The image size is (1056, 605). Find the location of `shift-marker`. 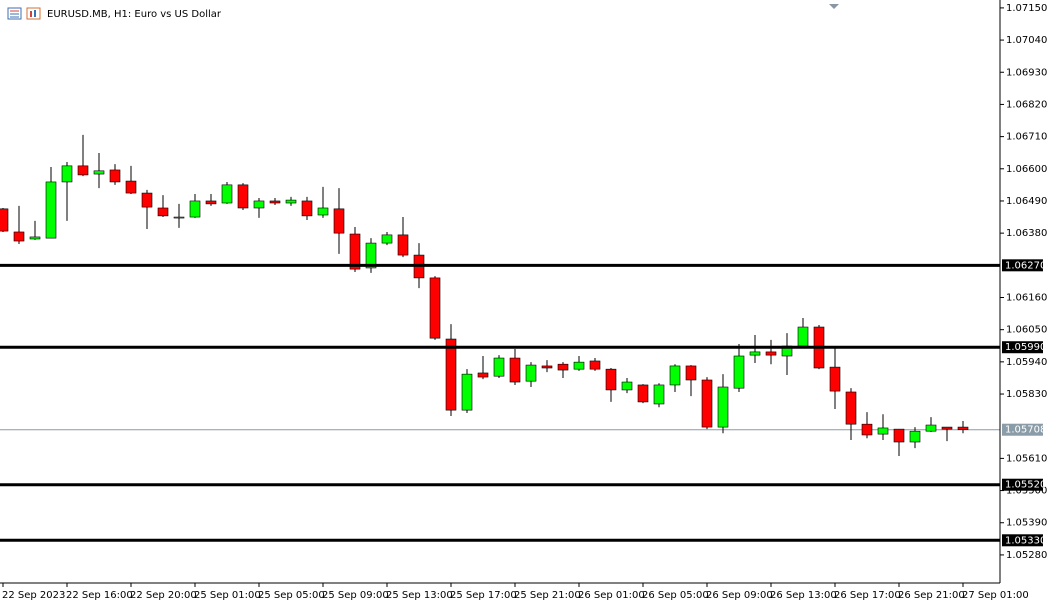

shift-marker is located at coordinates (834, 6).